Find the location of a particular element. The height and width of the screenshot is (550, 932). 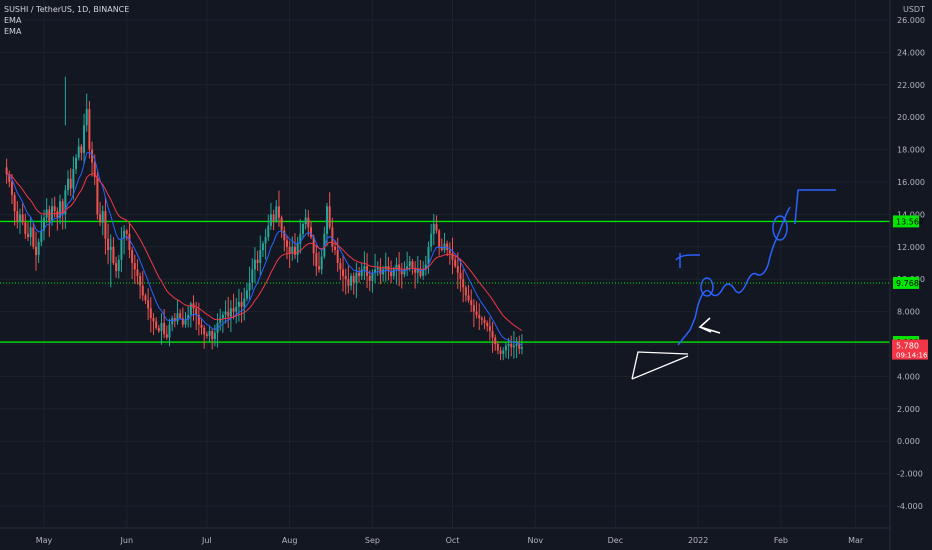

forecast-path is located at coordinates (734, 276).